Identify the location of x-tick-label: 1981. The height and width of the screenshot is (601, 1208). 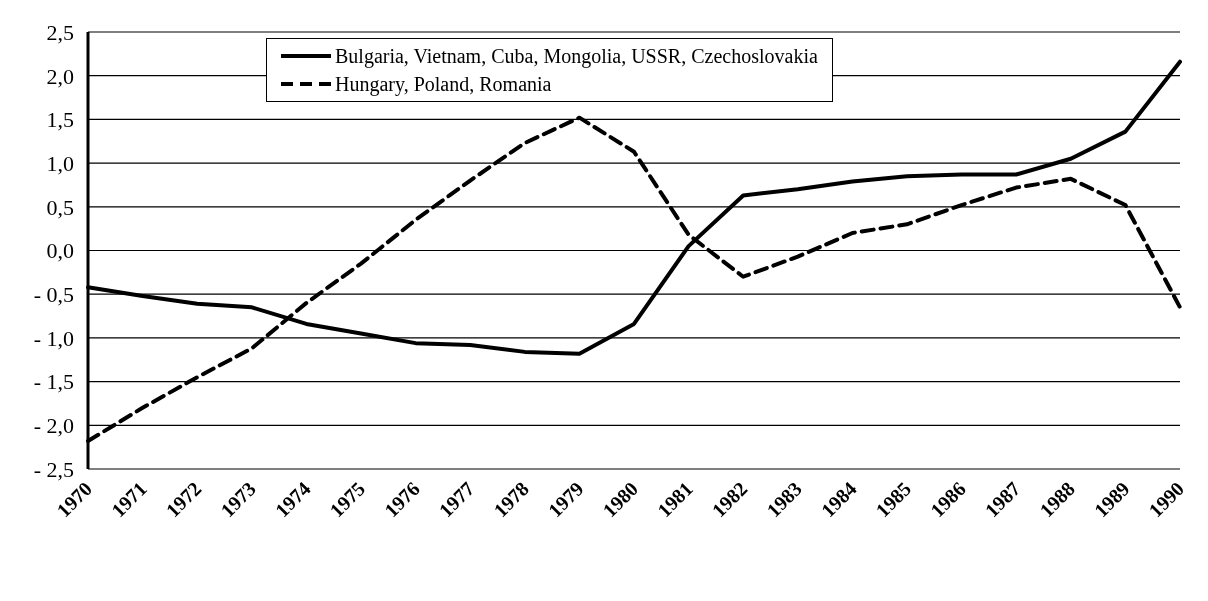
(674, 499).